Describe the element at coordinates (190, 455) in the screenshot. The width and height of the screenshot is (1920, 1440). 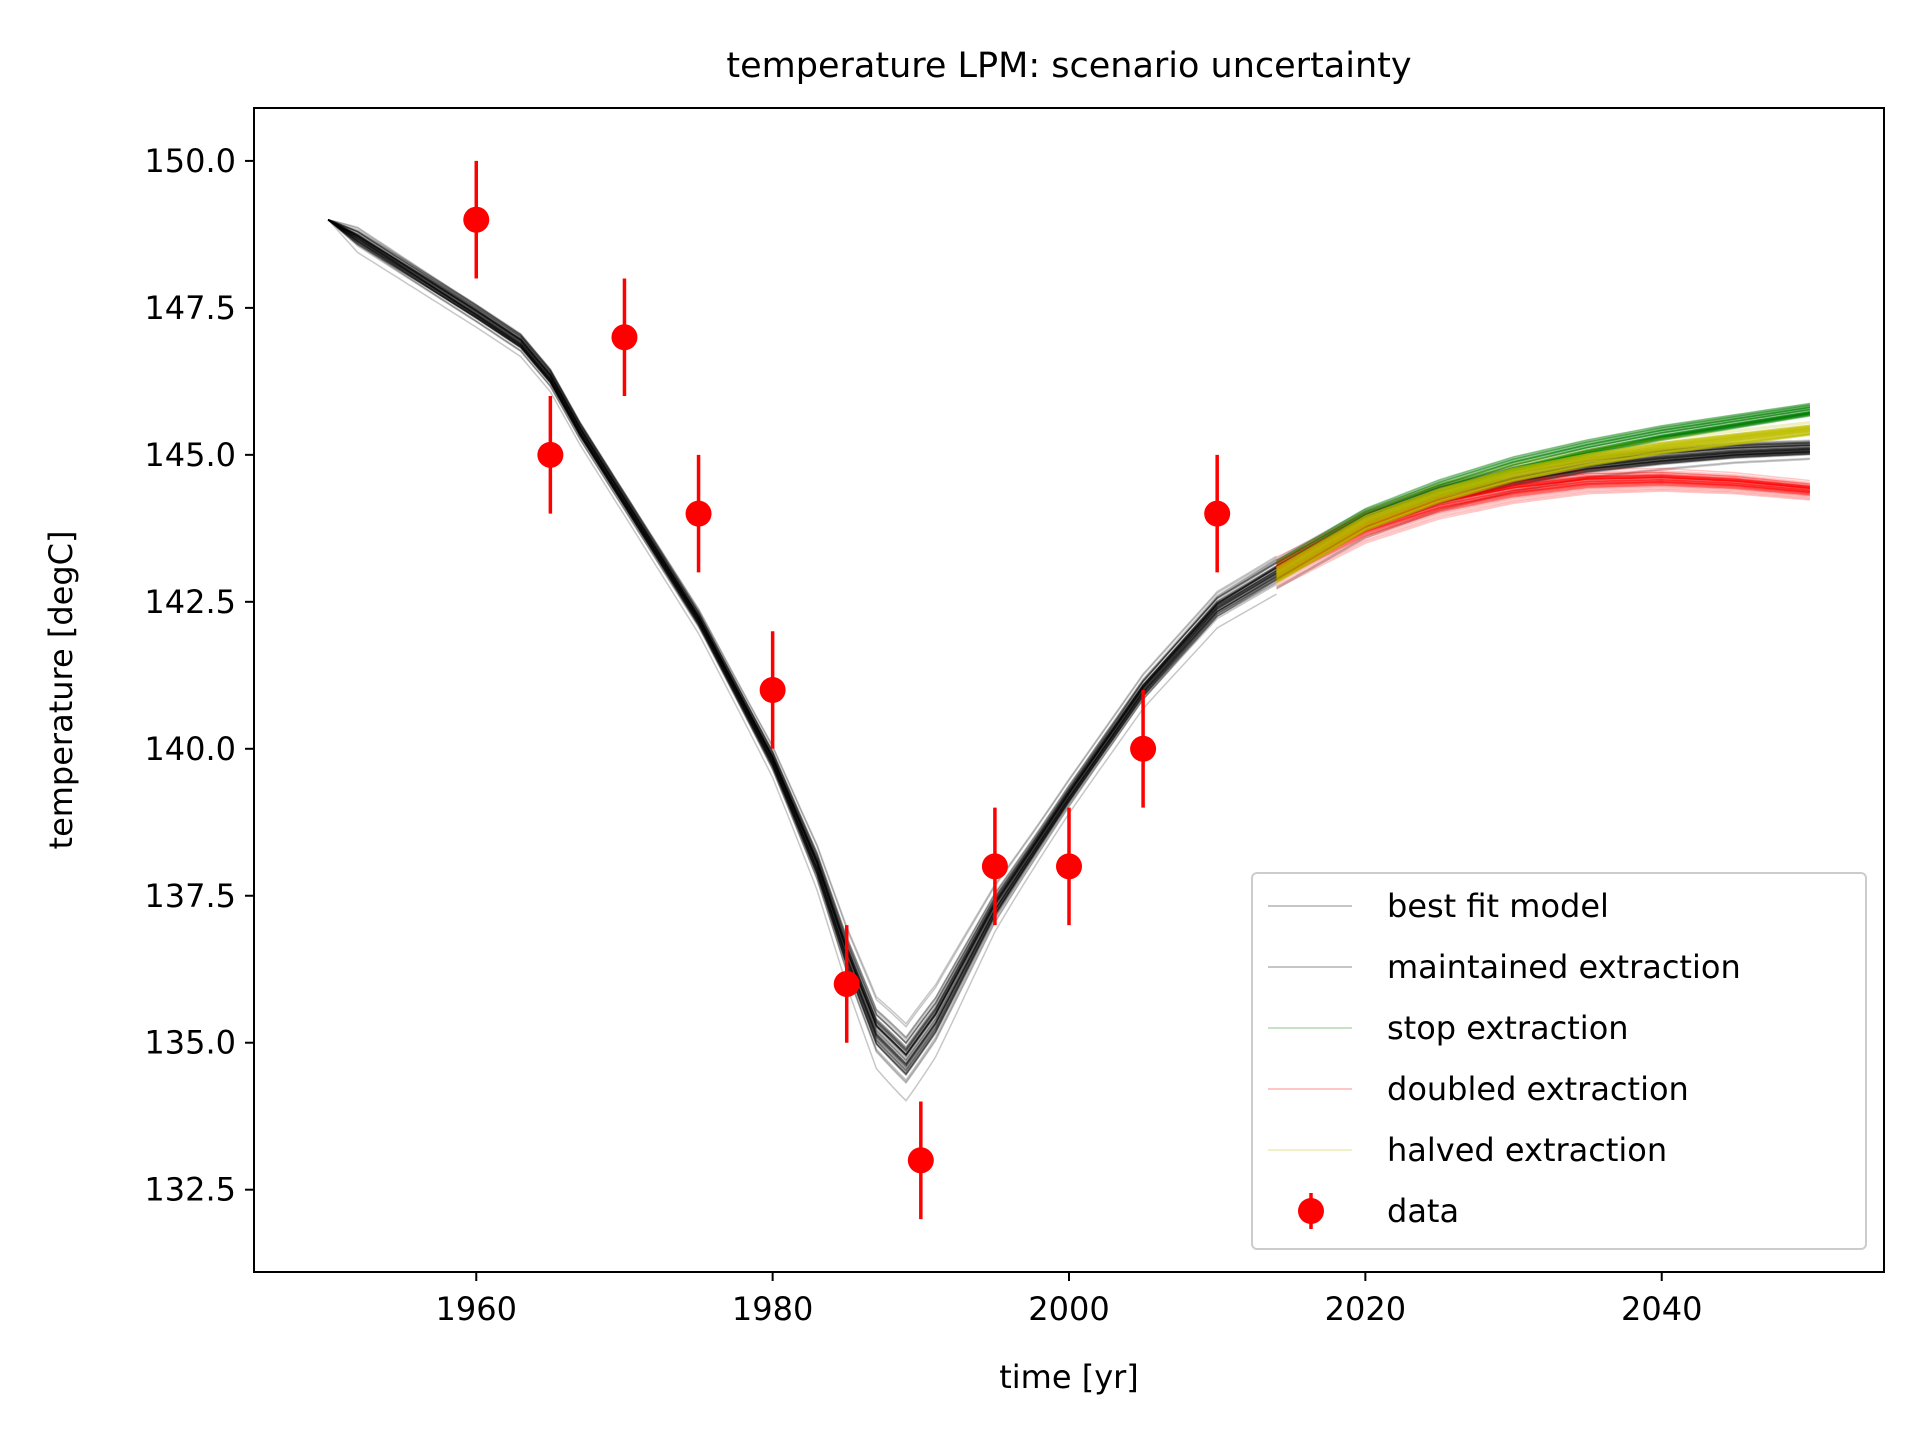
I see `y-tick-label: 145.0` at that location.